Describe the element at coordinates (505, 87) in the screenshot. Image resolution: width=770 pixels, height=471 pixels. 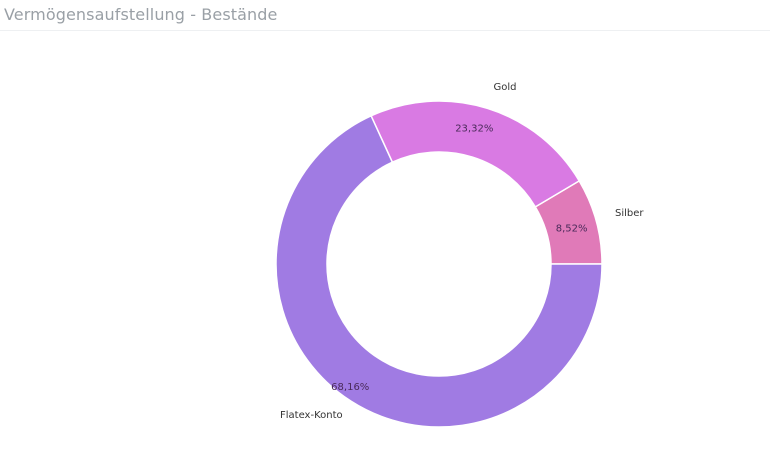
I see `category-label: Gold` at that location.